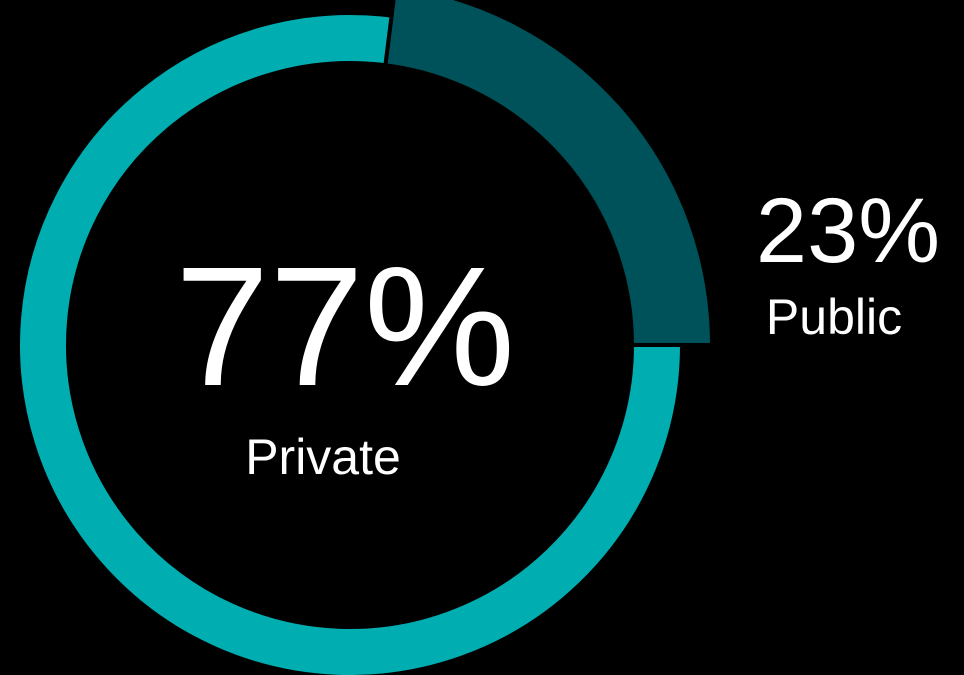 Image resolution: width=964 pixels, height=675 pixels. What do you see at coordinates (345, 327) in the screenshot?
I see `value-label: 77%` at bounding box center [345, 327].